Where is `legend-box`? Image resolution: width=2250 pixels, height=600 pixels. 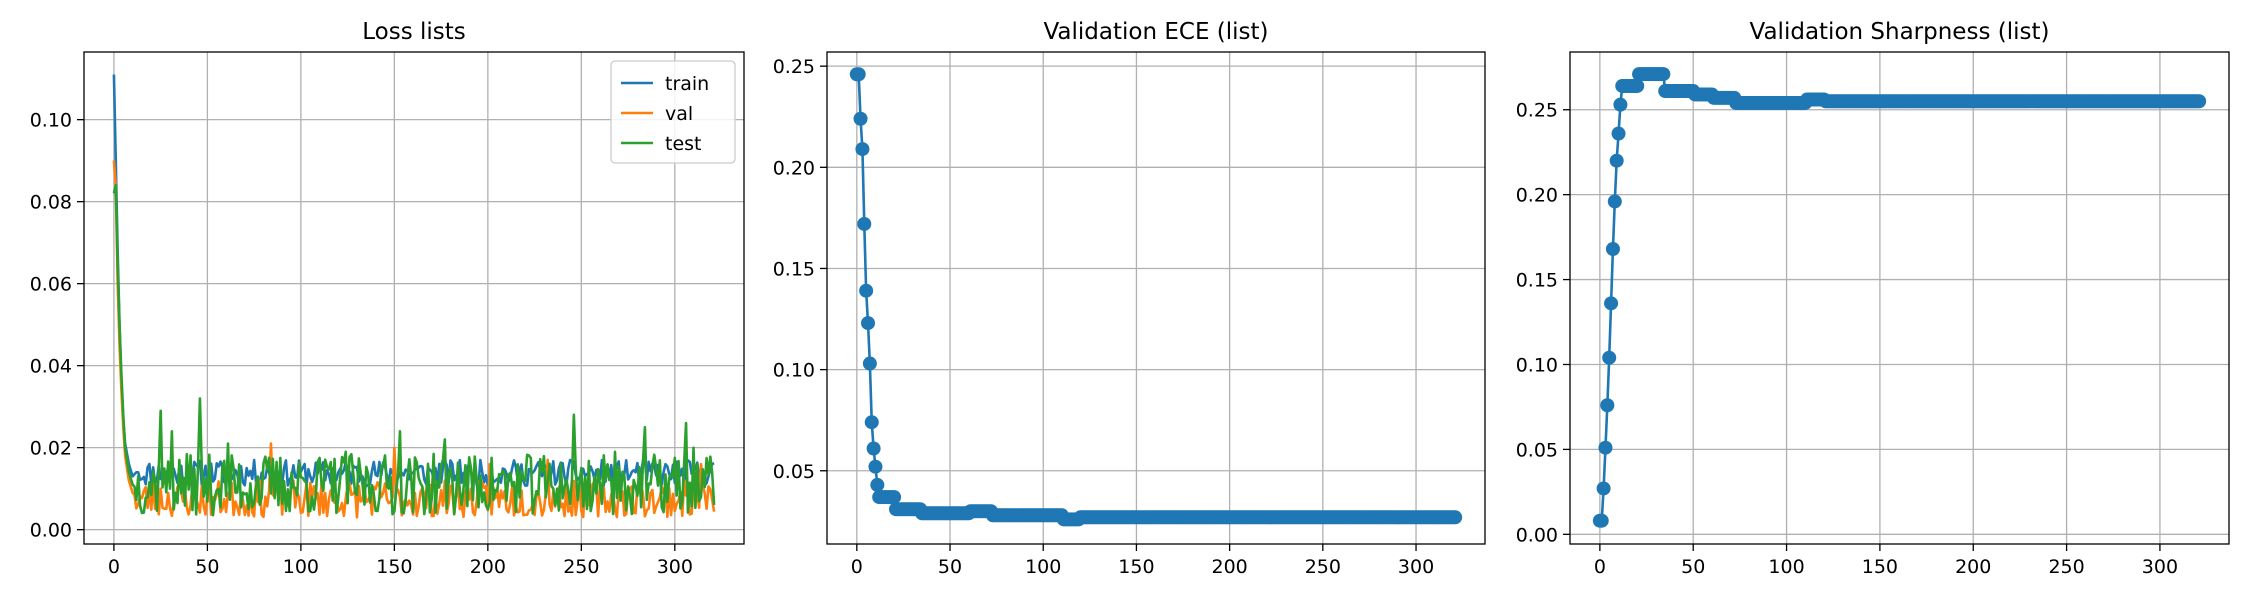 legend-box is located at coordinates (673, 112).